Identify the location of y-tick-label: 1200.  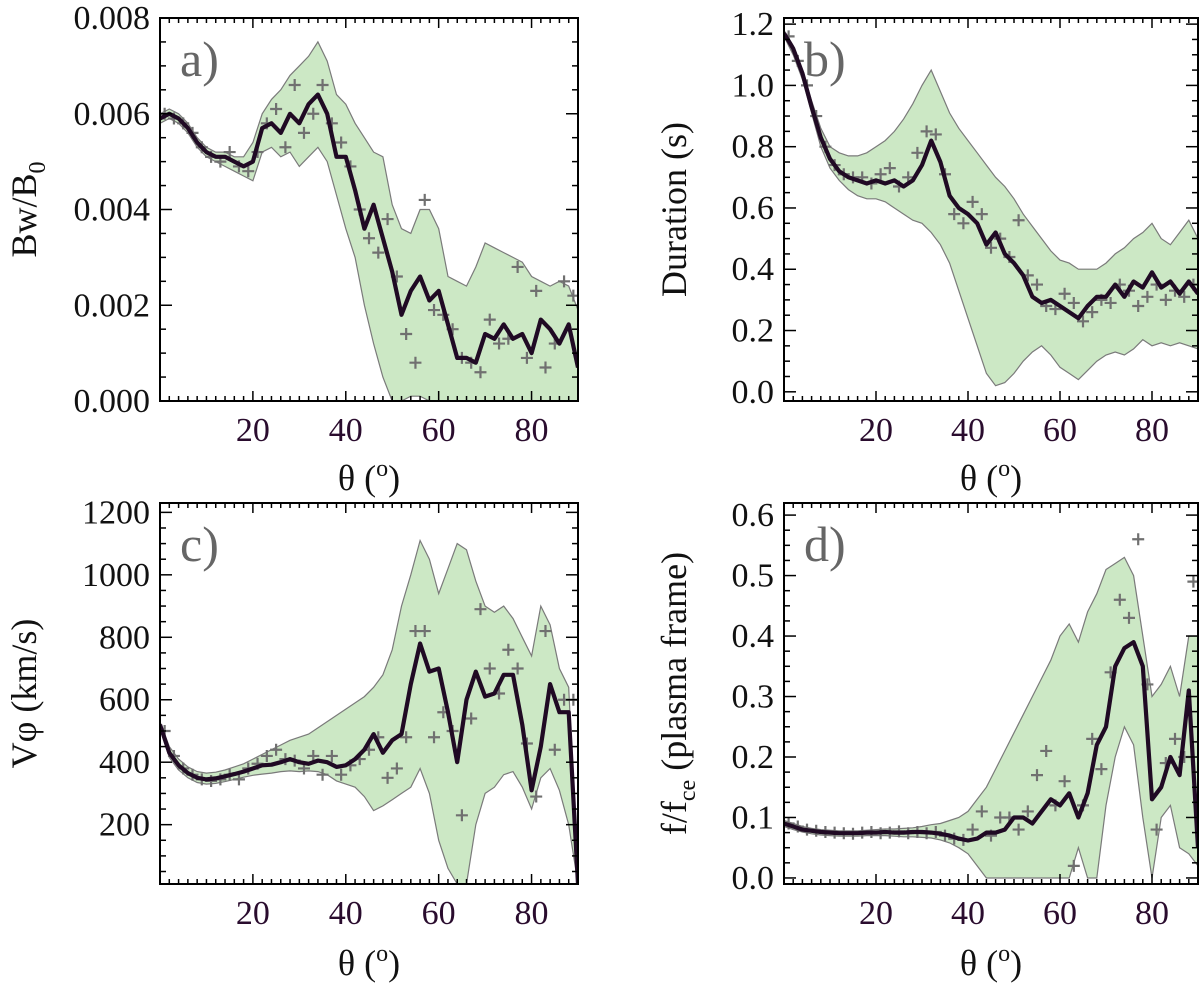
(116, 512).